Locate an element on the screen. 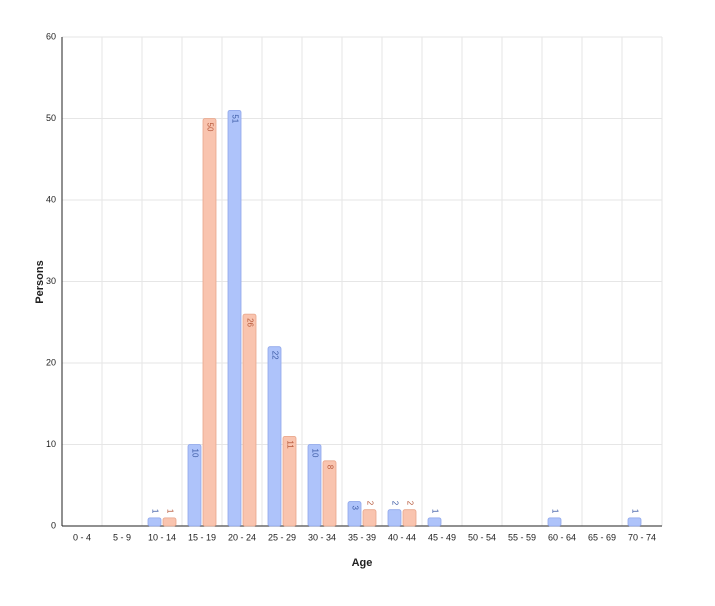  data-label: 22 is located at coordinates (274, 355).